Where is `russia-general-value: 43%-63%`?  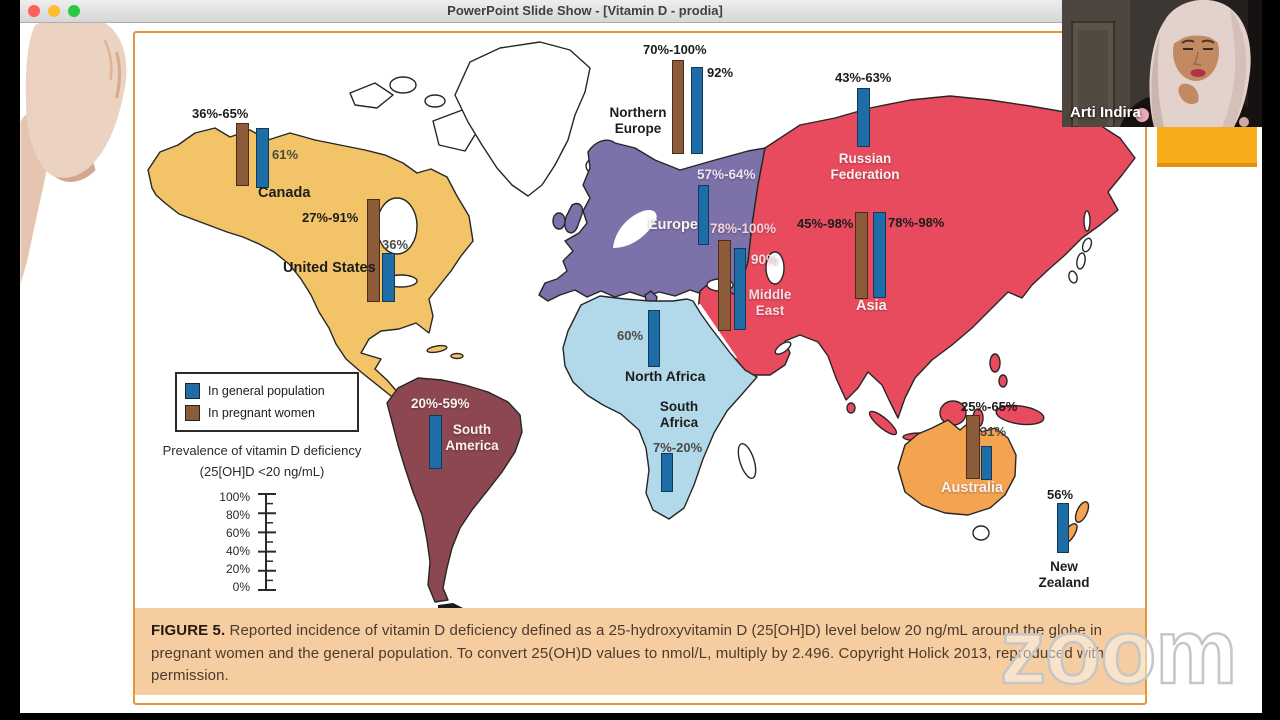 russia-general-value: 43%-63% is located at coordinates (863, 77).